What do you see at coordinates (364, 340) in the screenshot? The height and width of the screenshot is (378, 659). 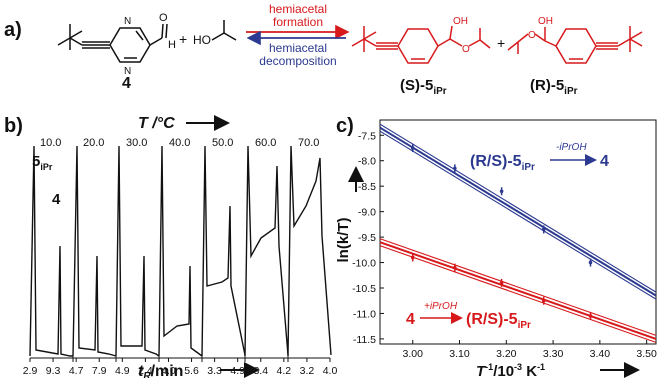 I see `y-tick-label: -11.5` at bounding box center [364, 340].